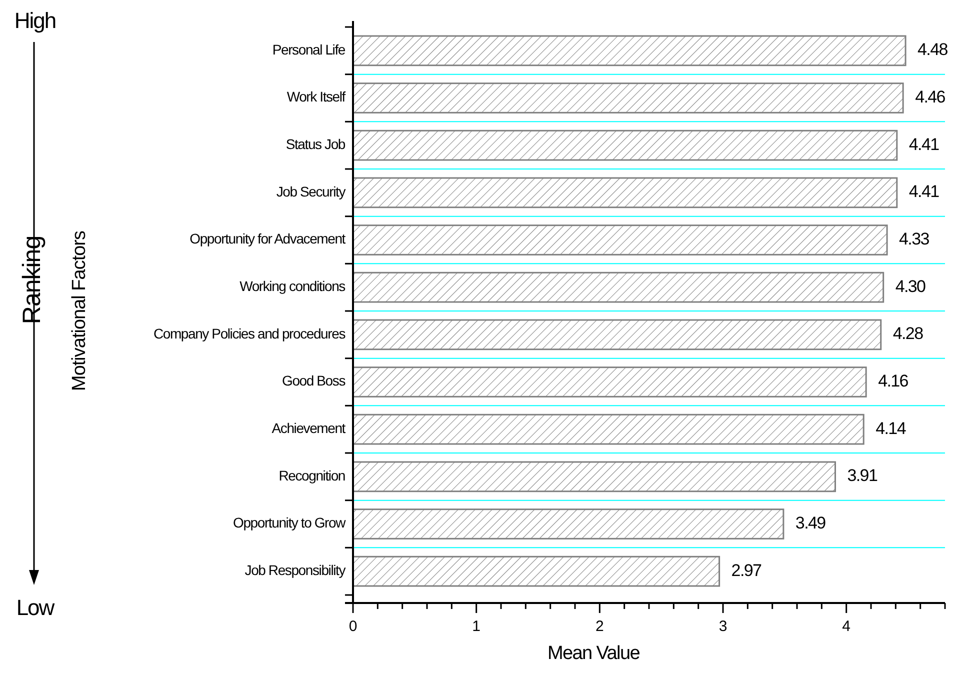 This screenshot has width=976, height=675. I want to click on y-tick-label: Good Boss, so click(314, 380).